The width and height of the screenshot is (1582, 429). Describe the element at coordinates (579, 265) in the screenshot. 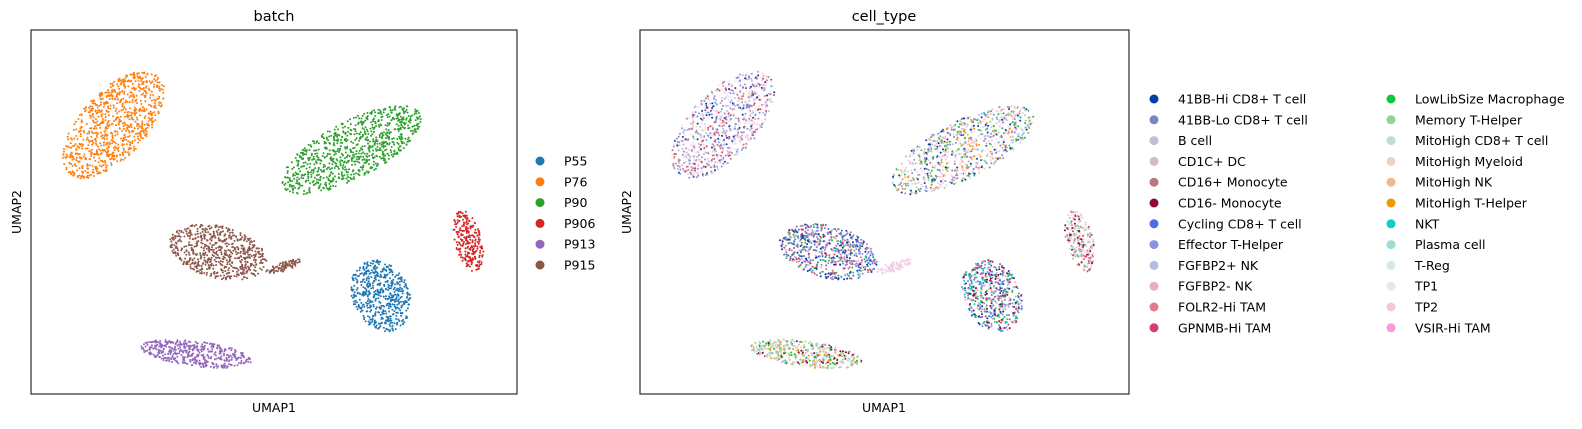

I see `legend-label: P915` at that location.